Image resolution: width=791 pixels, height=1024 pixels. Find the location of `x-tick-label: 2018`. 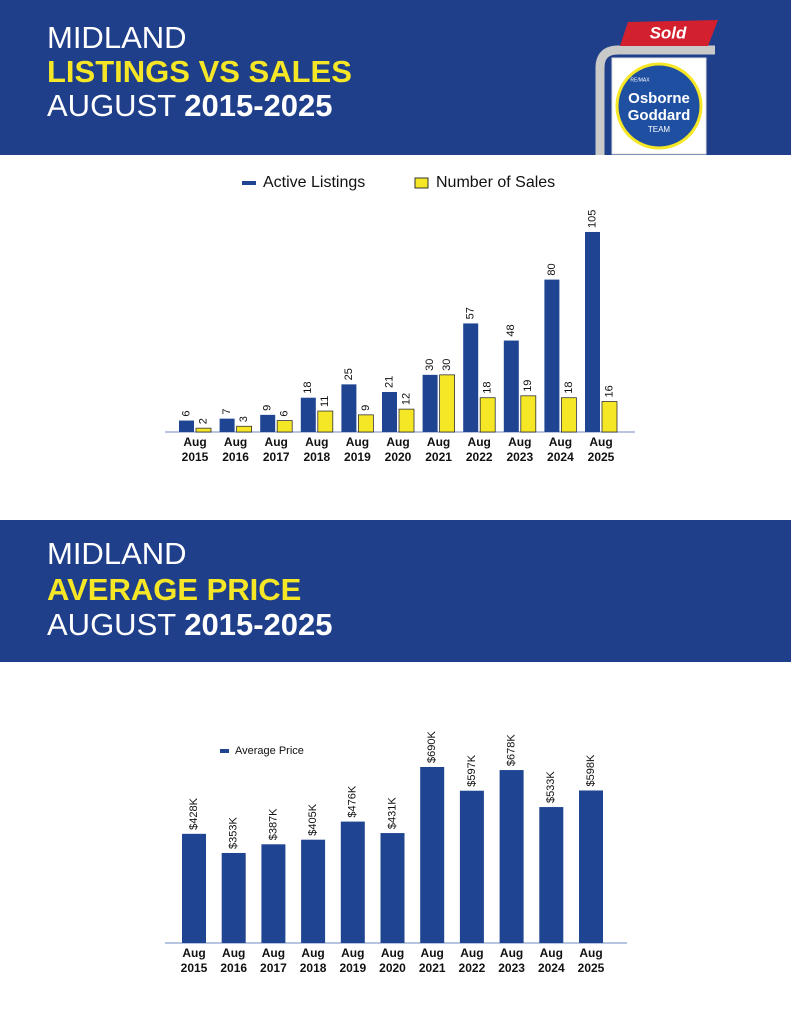

x-tick-label: 2018 is located at coordinates (316, 457).